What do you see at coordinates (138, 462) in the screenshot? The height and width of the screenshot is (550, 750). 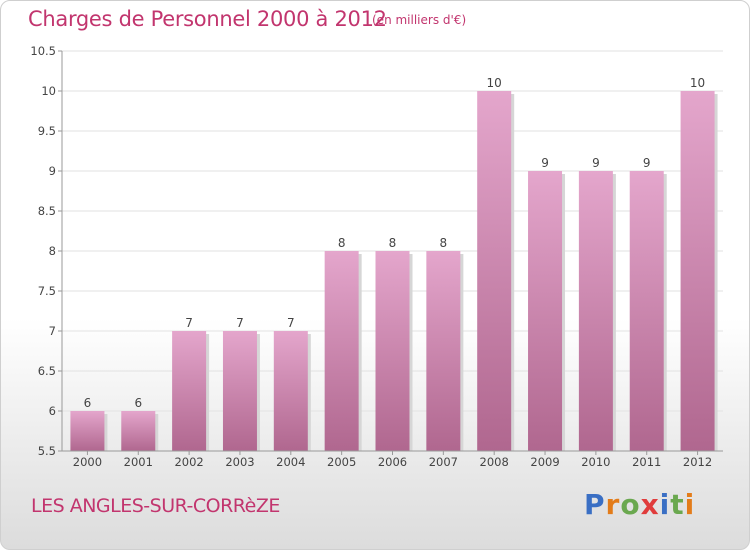 I see `x-tick-label: 2001` at bounding box center [138, 462].